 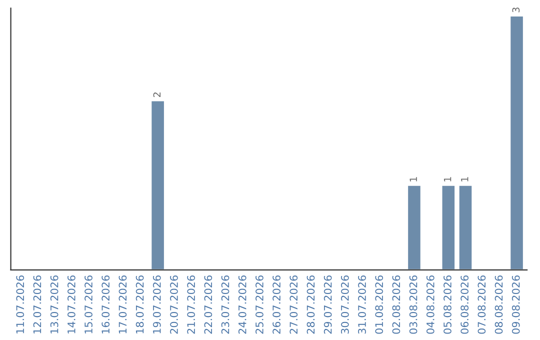 I want to click on x-tick-label: 12.07.2026, so click(x=37, y=304).